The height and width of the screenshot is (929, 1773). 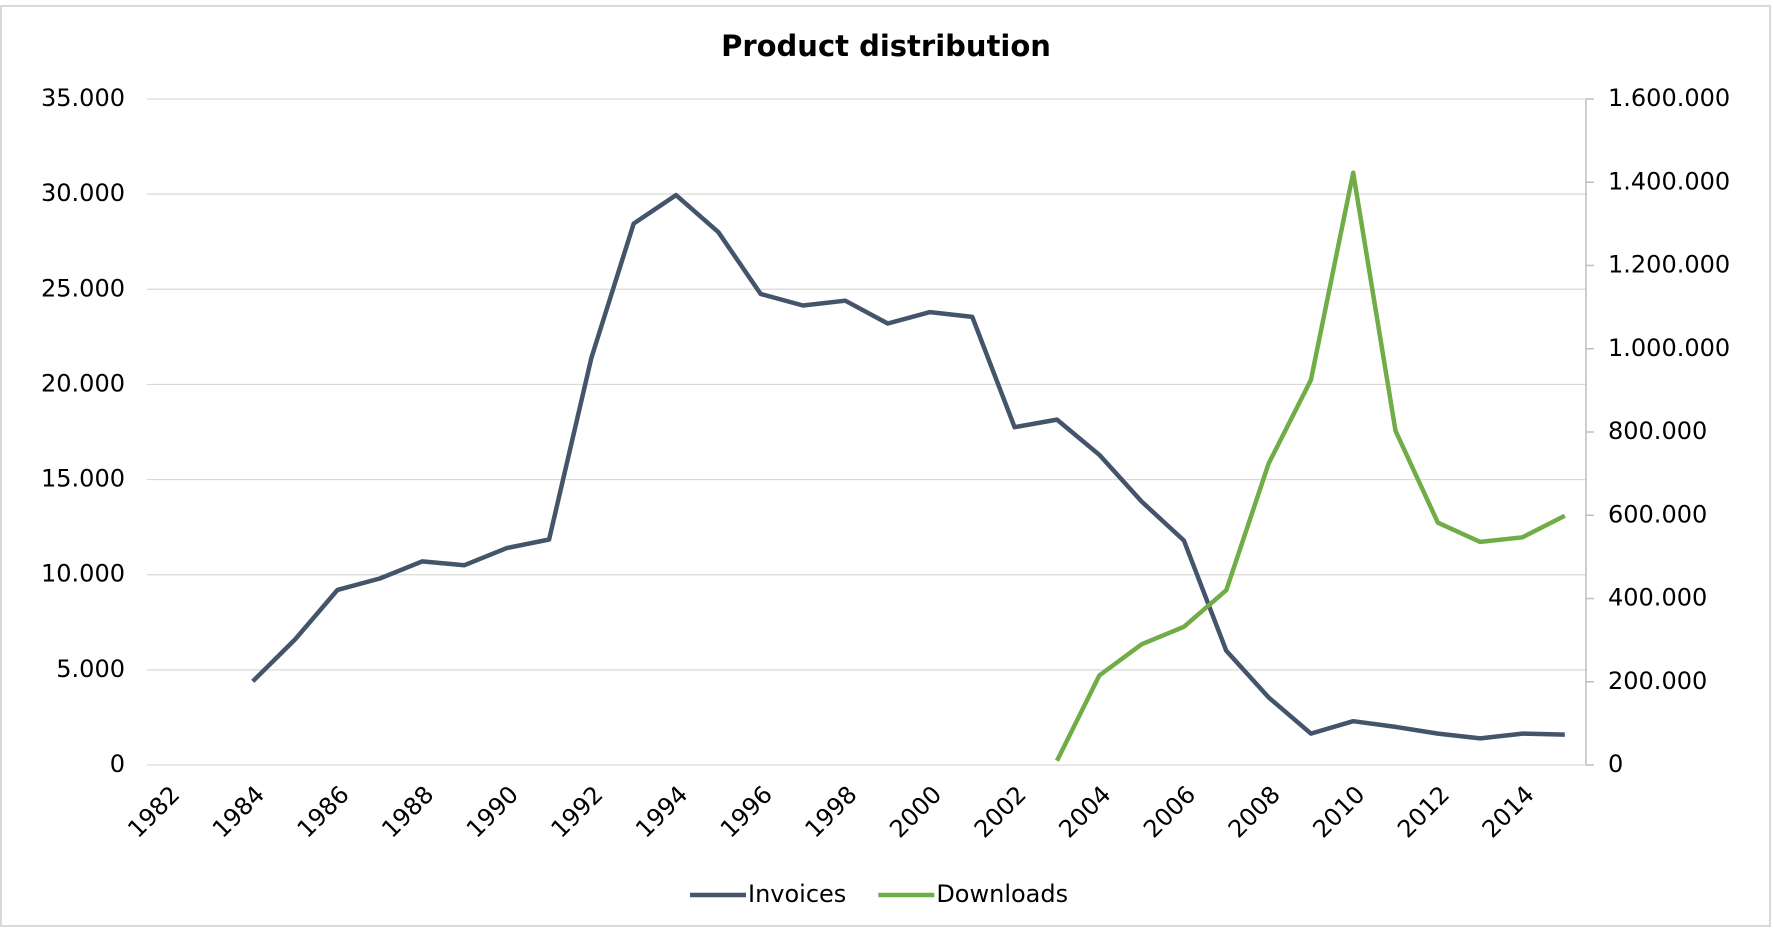 What do you see at coordinates (1657, 681) in the screenshot?
I see `y2-tick-label: 200.000` at bounding box center [1657, 681].